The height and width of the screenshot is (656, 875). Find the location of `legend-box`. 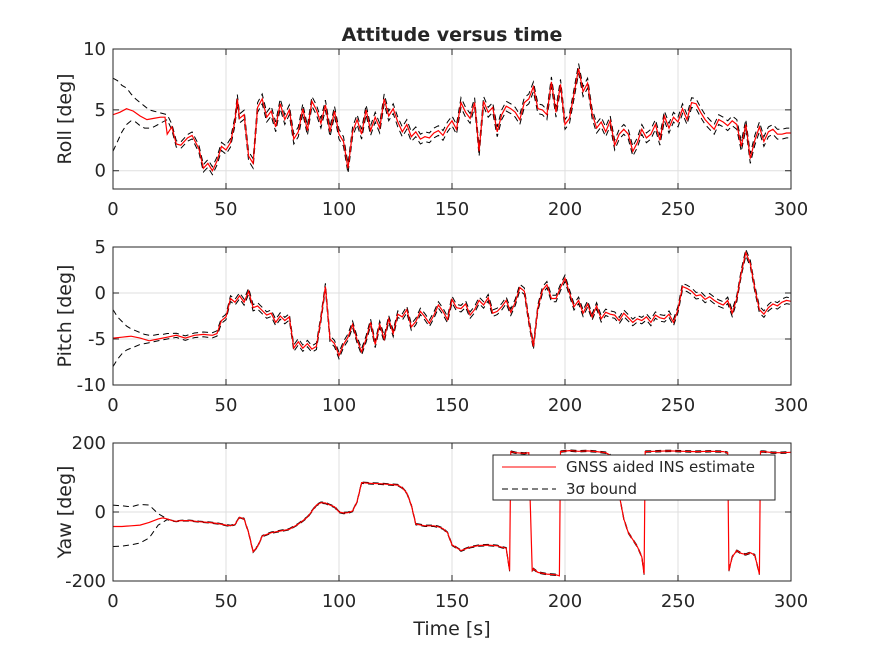

legend-box is located at coordinates (634, 477).